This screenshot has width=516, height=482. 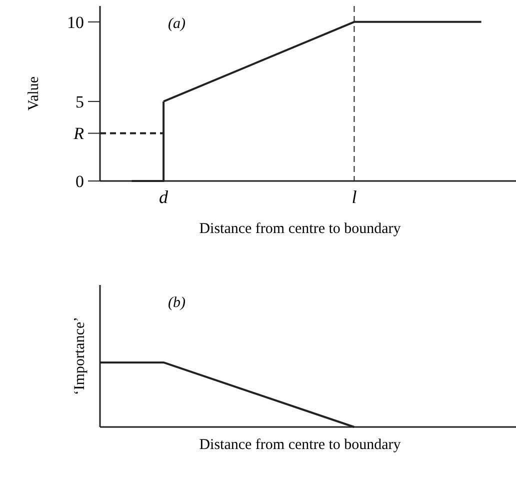 What do you see at coordinates (34, 93) in the screenshot?
I see `y-axis-title: Value` at bounding box center [34, 93].